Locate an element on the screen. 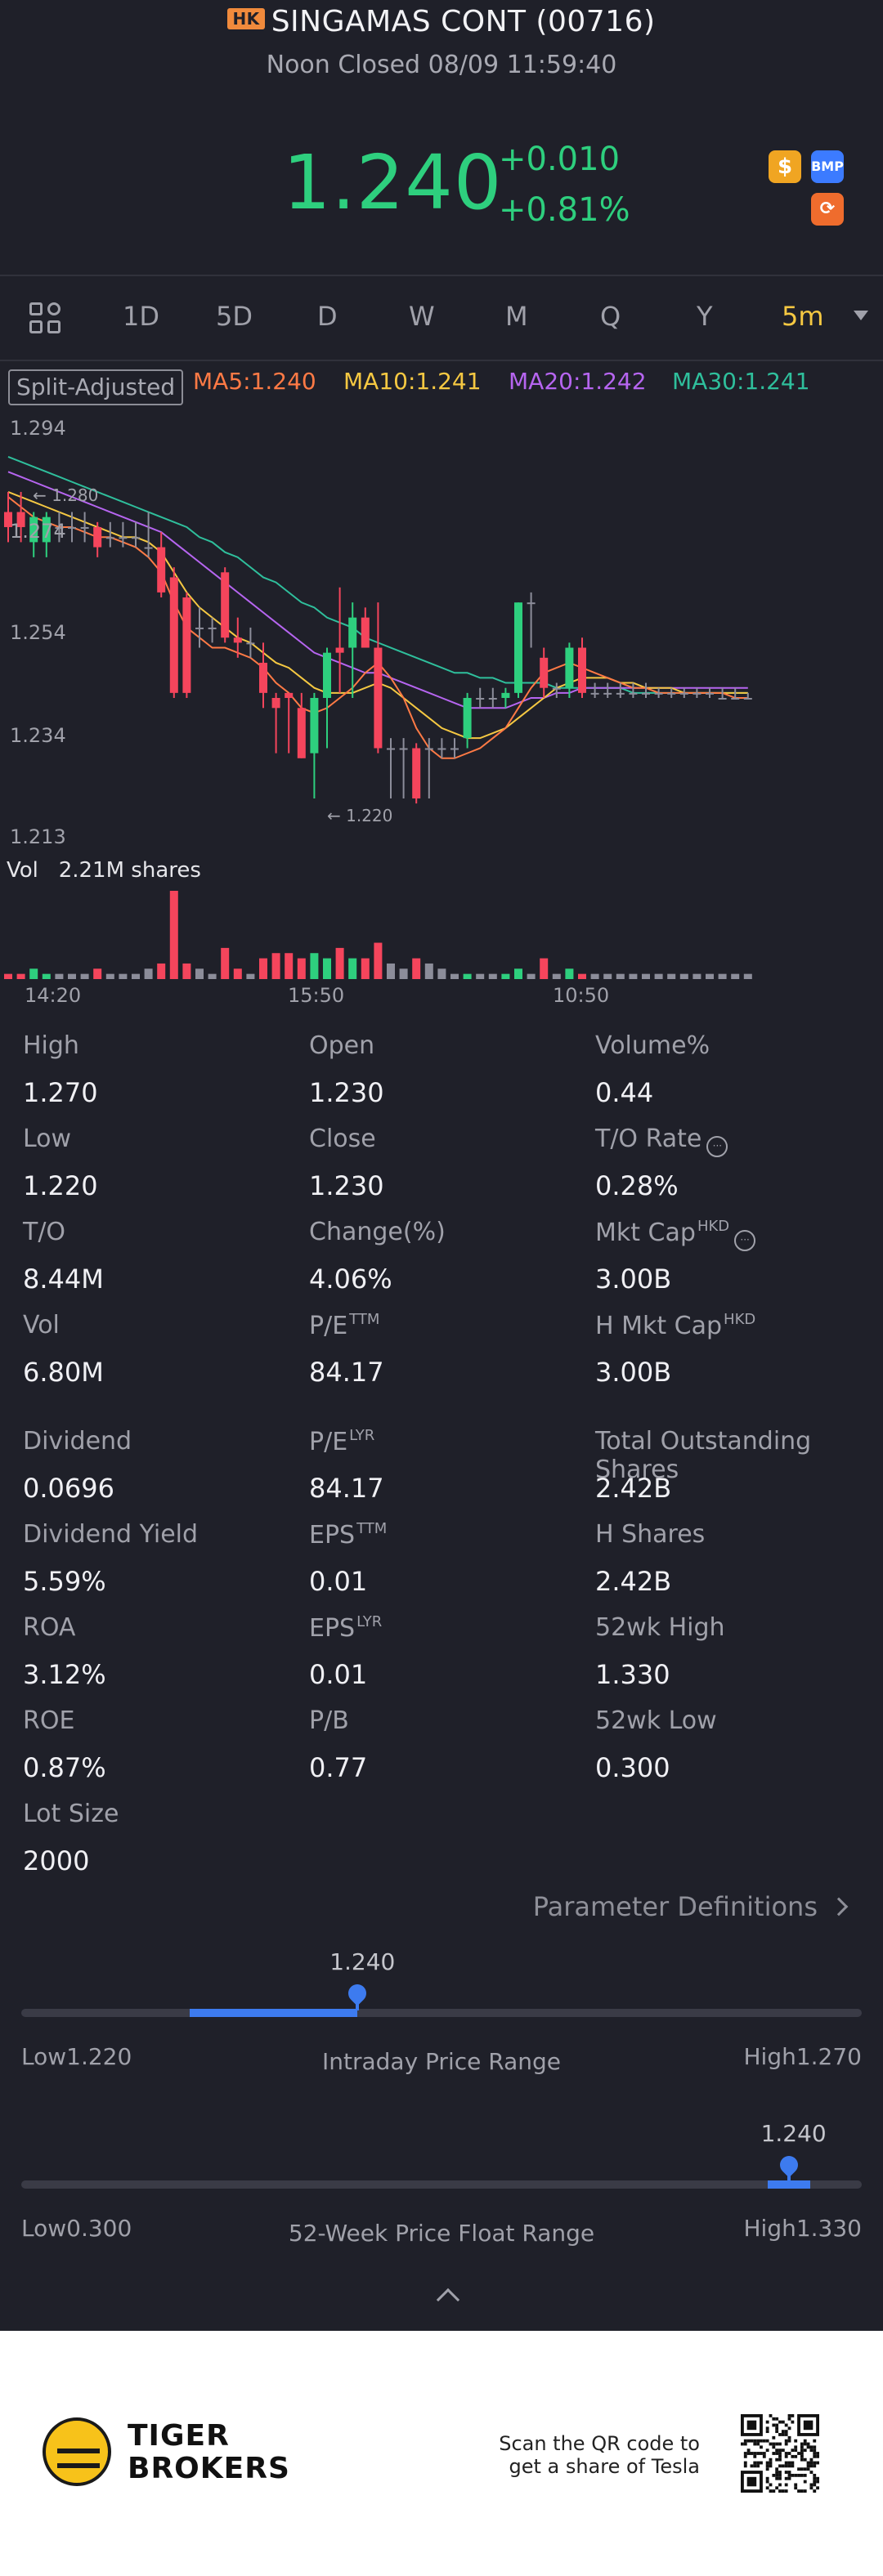 This screenshot has width=883, height=2576. dividend-label: Dividend is located at coordinates (77, 1441).